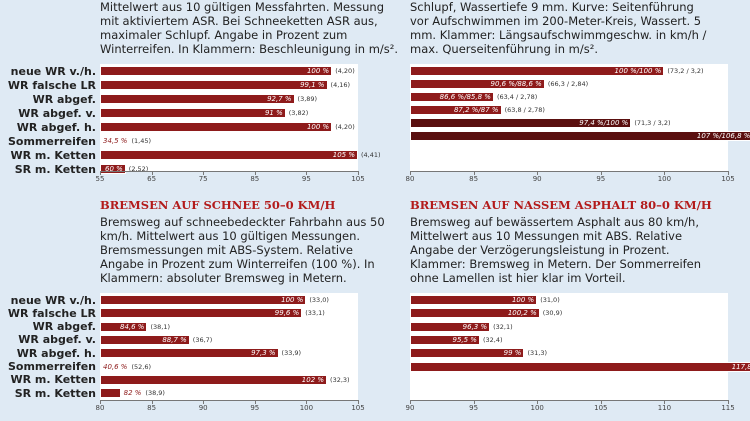 The height and width of the screenshot is (421, 750). What do you see at coordinates (315, 313) in the screenshot?
I see `bracket-label: (33,1)` at bounding box center [315, 313].